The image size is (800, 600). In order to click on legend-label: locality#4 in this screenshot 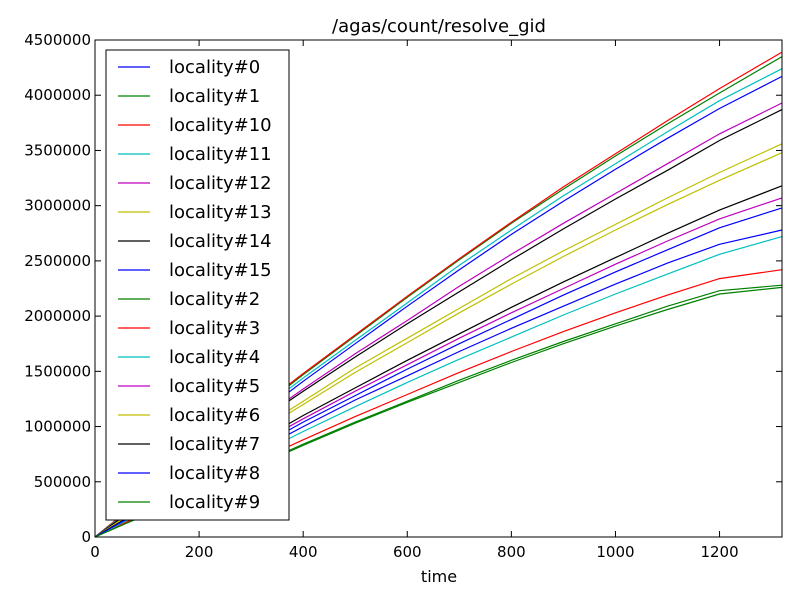, I will do `click(214, 357)`.